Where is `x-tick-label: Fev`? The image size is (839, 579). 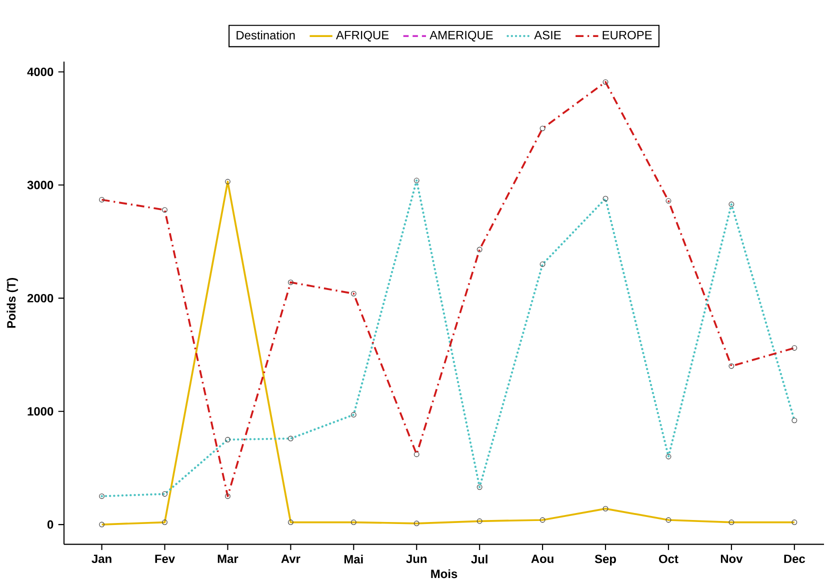
x-tick-label: Fev is located at coordinates (165, 559).